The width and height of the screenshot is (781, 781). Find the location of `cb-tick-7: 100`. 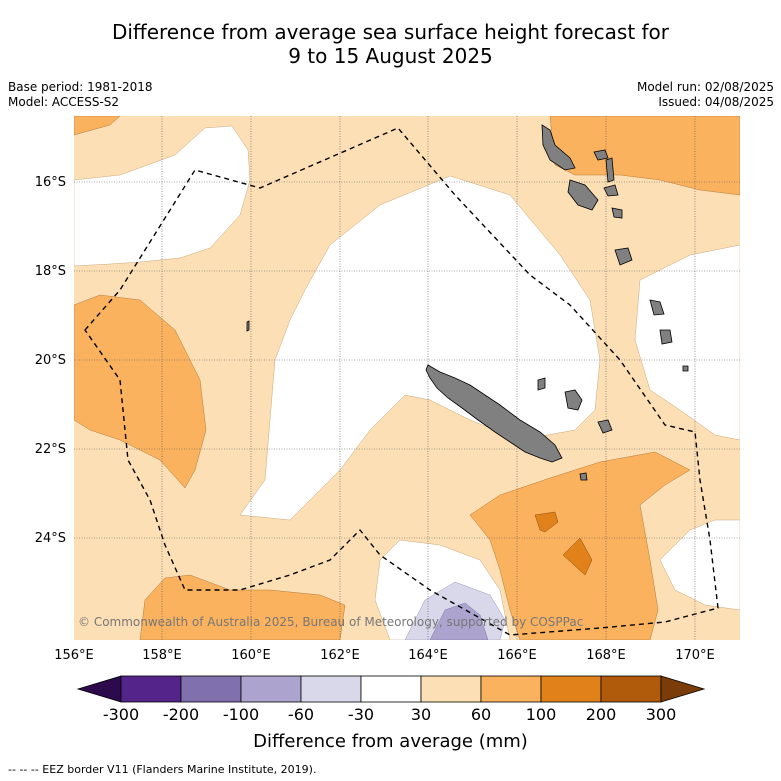

cb-tick-7: 100 is located at coordinates (541, 714).